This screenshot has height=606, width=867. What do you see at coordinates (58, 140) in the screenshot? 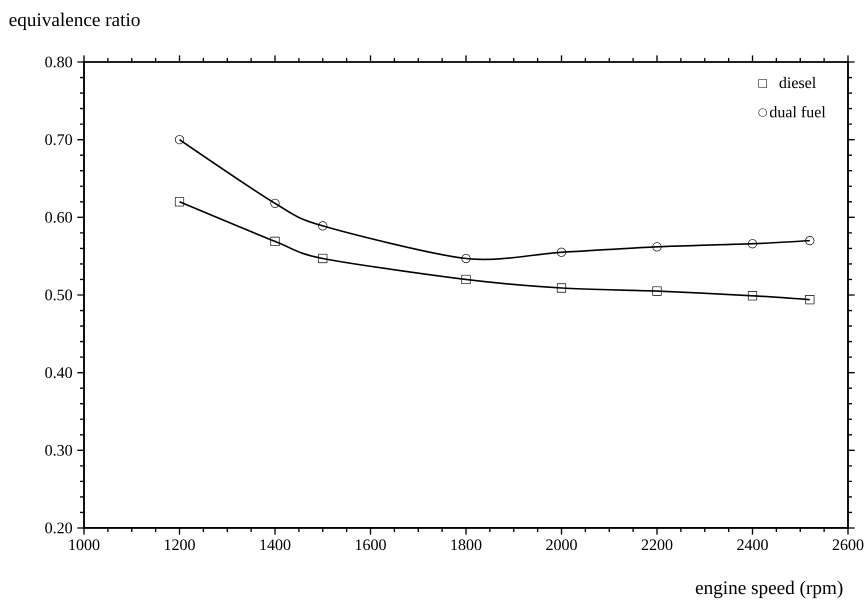
I see `y-tick-label: 0.70` at bounding box center [58, 140].